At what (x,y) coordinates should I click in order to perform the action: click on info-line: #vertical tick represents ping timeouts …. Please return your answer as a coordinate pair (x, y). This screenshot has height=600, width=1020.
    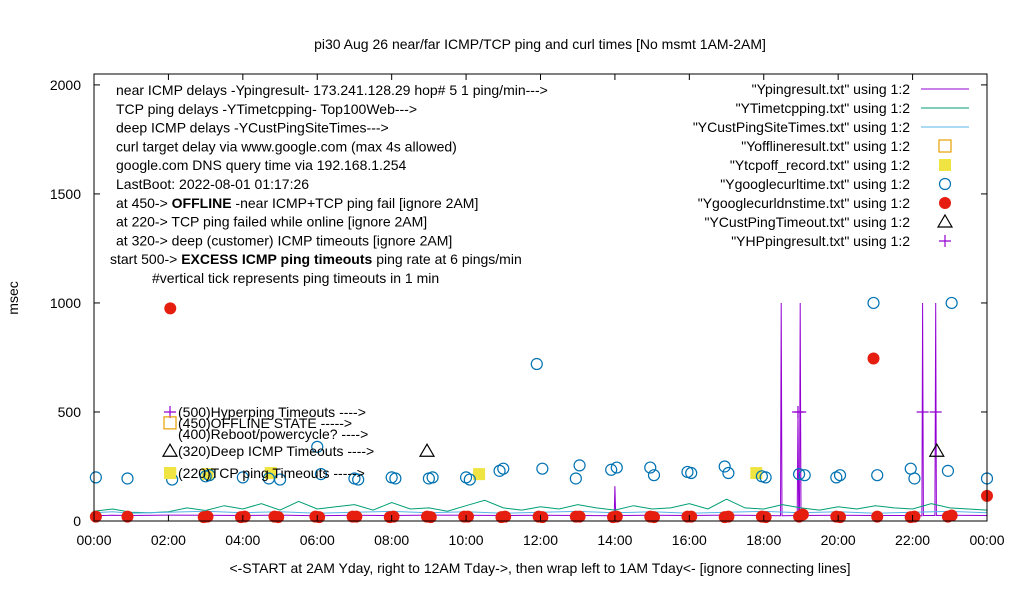
    Looking at the image, I should click on (295, 278).